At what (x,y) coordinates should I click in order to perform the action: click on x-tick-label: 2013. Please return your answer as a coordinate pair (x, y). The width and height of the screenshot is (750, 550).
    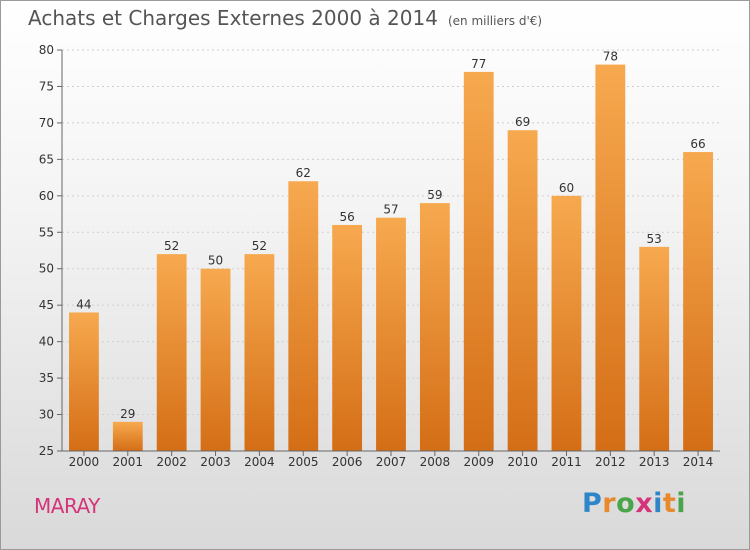
    Looking at the image, I should click on (654, 462).